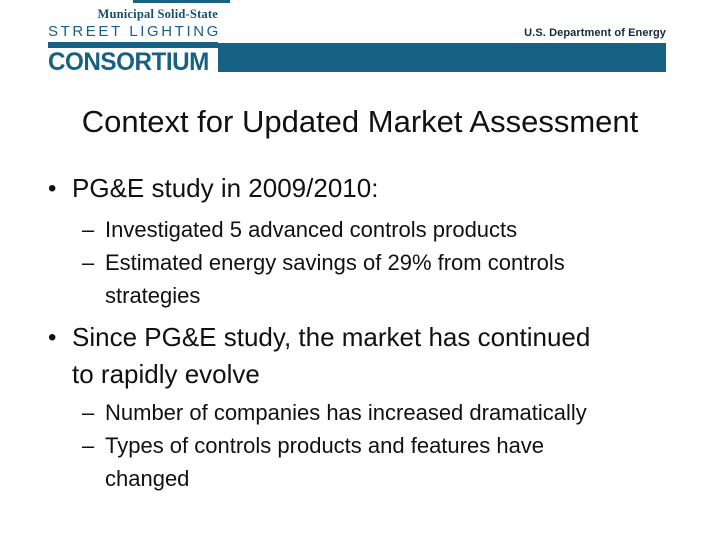 The image size is (720, 540). I want to click on bullet-item: • PG&E study in 2009/2010:, so click(368, 188).